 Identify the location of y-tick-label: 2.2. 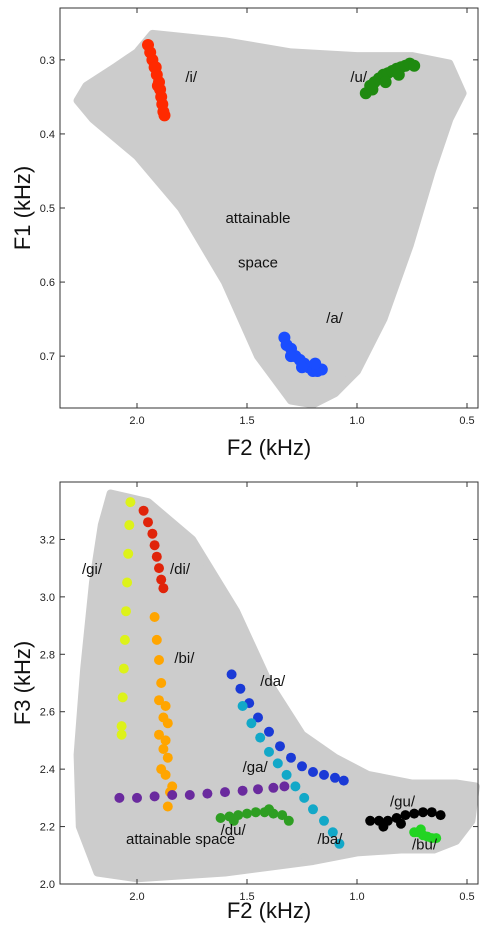
(47, 828).